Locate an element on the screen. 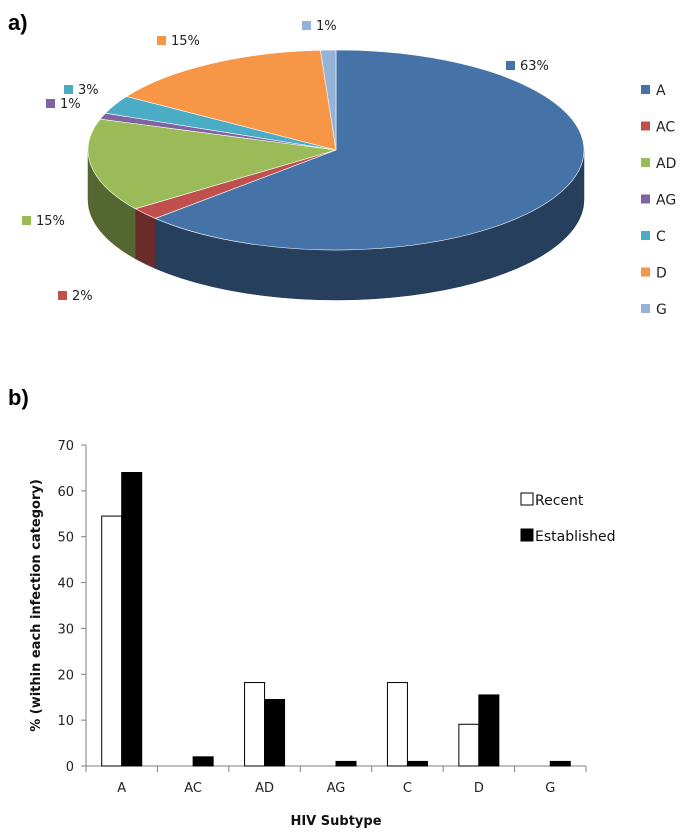 Image resolution: width=685 pixels, height=835 pixels. x-tick-label: AD is located at coordinates (264, 788).